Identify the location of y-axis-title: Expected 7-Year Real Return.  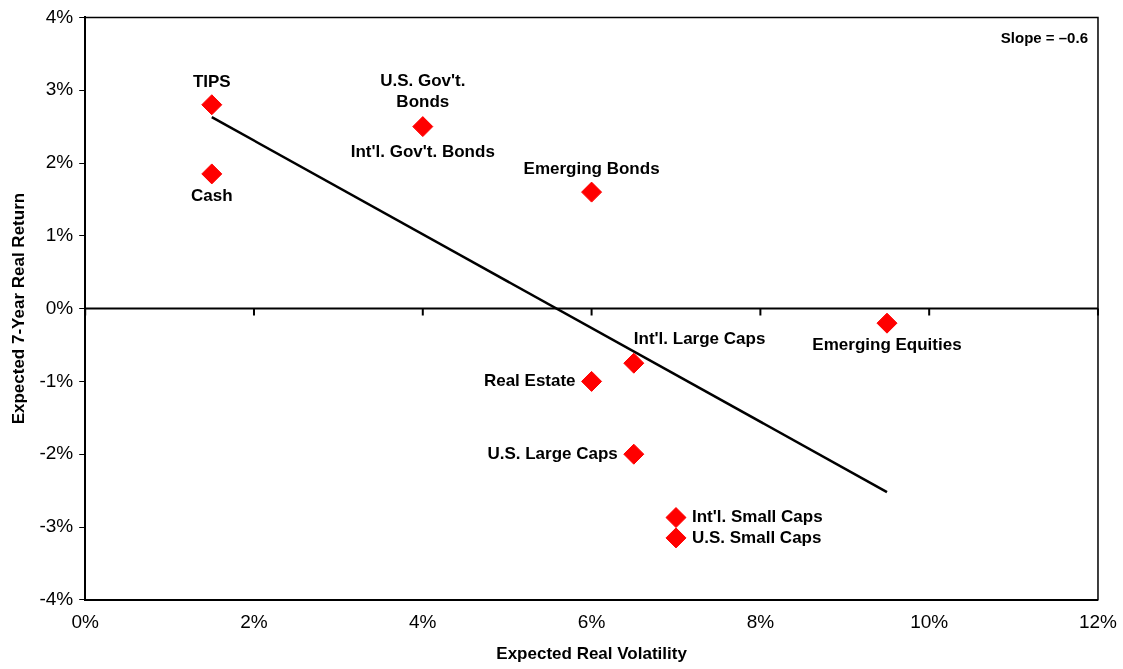
(18, 308).